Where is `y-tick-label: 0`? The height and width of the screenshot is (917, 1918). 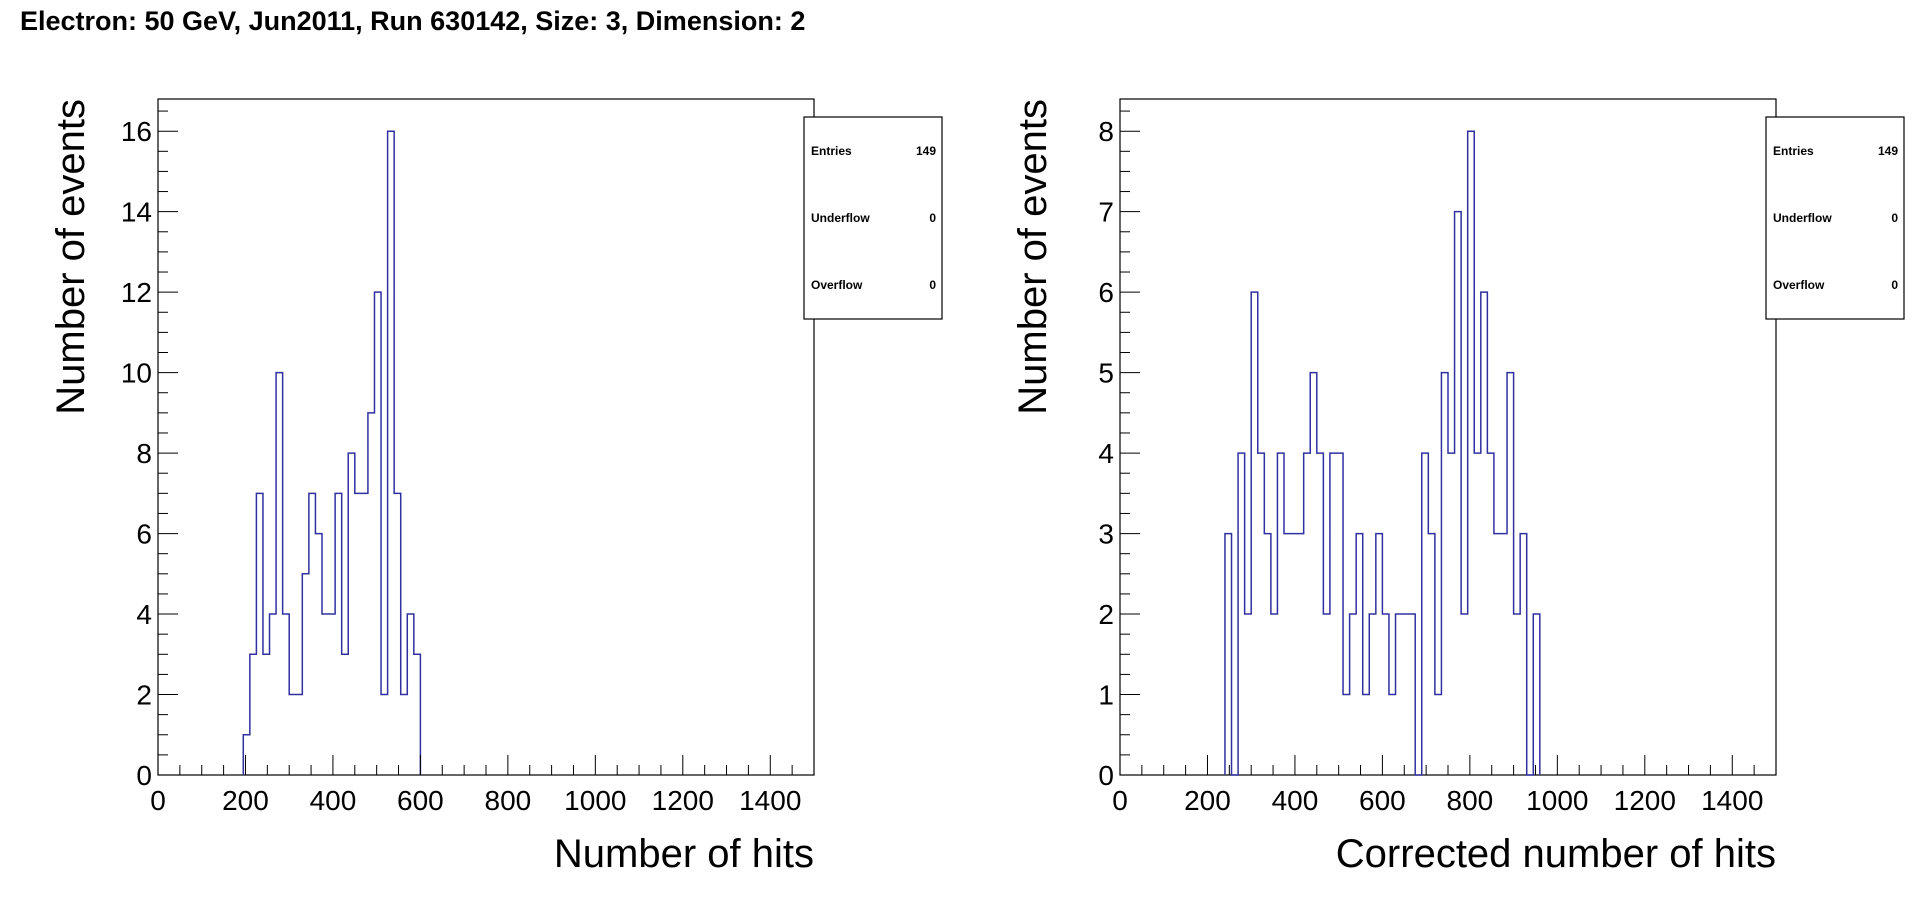 y-tick-label: 0 is located at coordinates (144, 775).